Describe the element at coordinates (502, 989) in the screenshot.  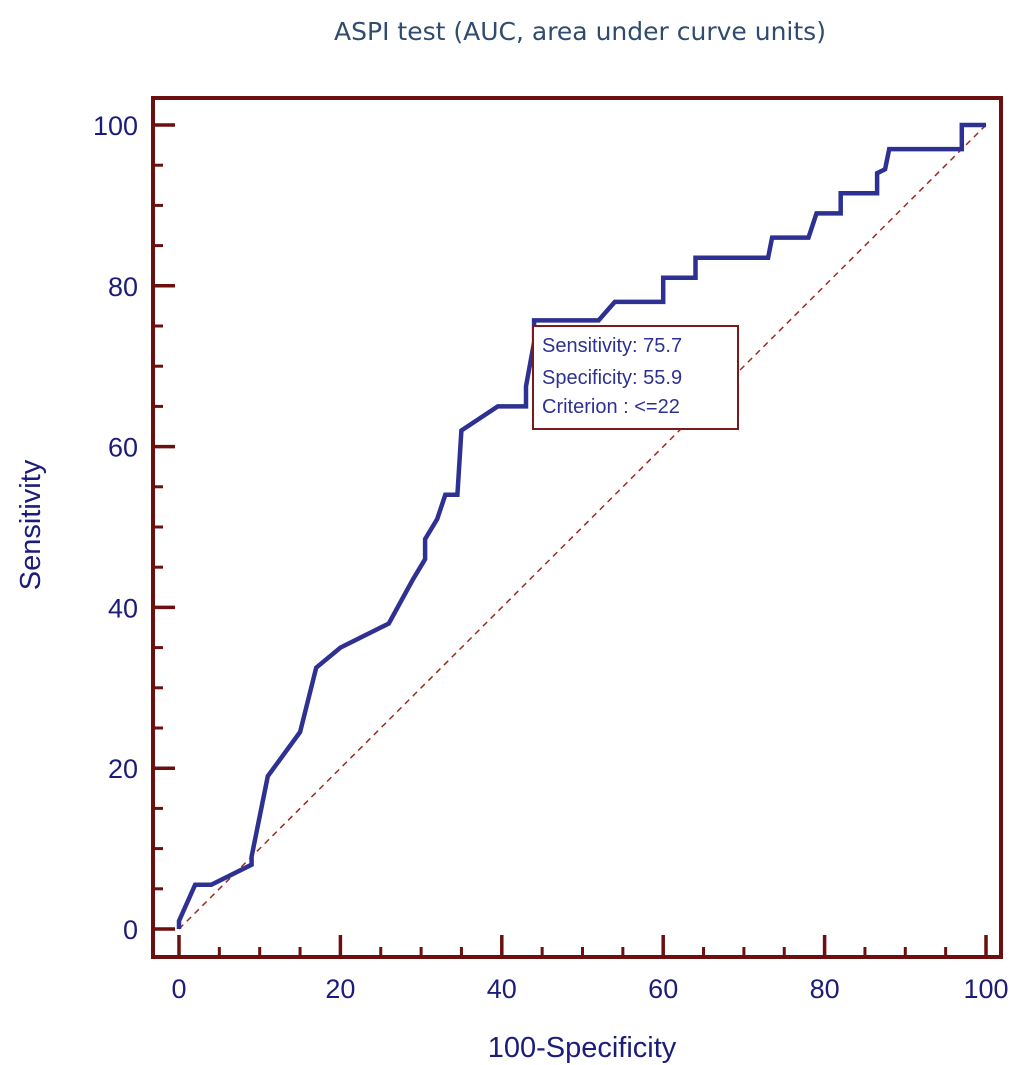
I see `x-tick-label: 40` at that location.